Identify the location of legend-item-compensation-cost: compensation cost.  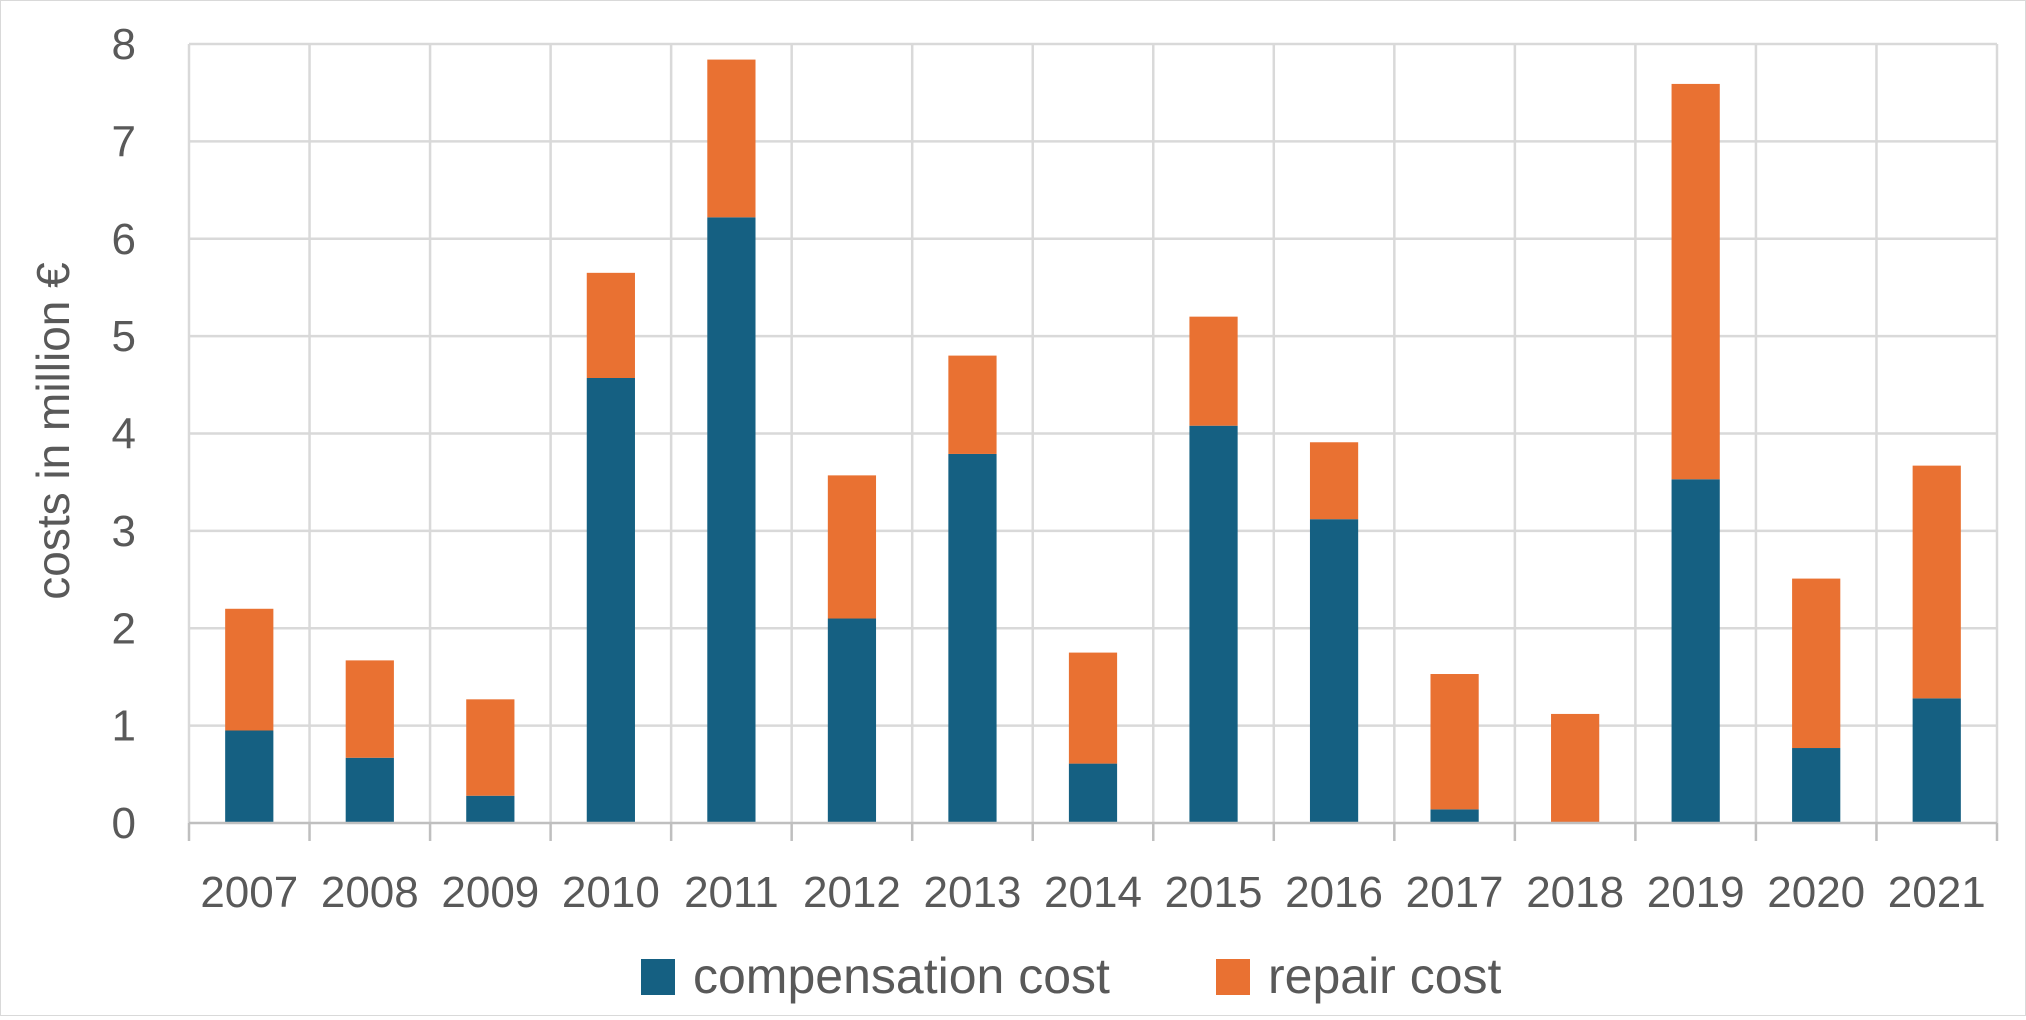
(875, 976).